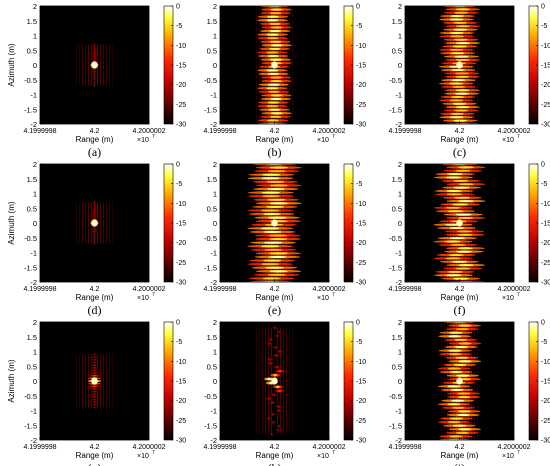 The height and width of the screenshot is (466, 550). I want to click on heatmap-peak, so click(274, 65).